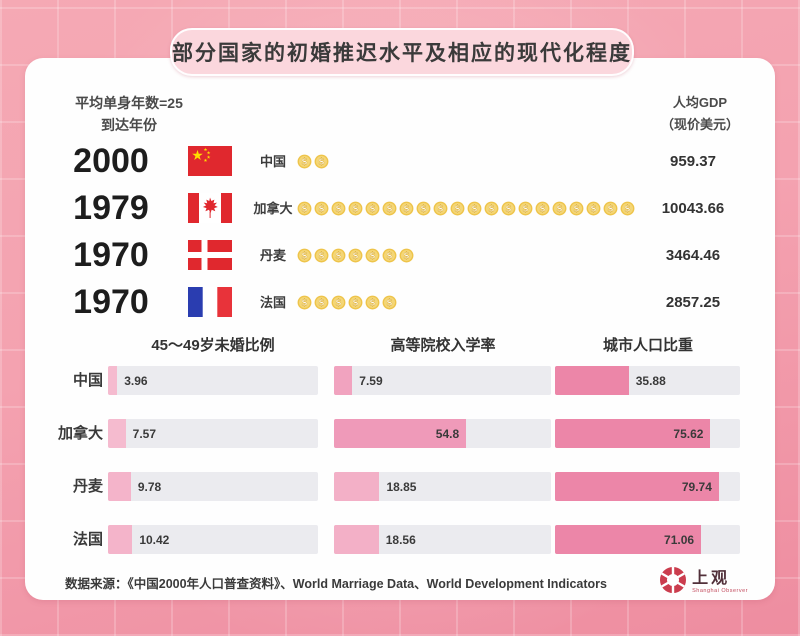  What do you see at coordinates (272, 255) in the screenshot?
I see `country-name: 丹麦` at bounding box center [272, 255].